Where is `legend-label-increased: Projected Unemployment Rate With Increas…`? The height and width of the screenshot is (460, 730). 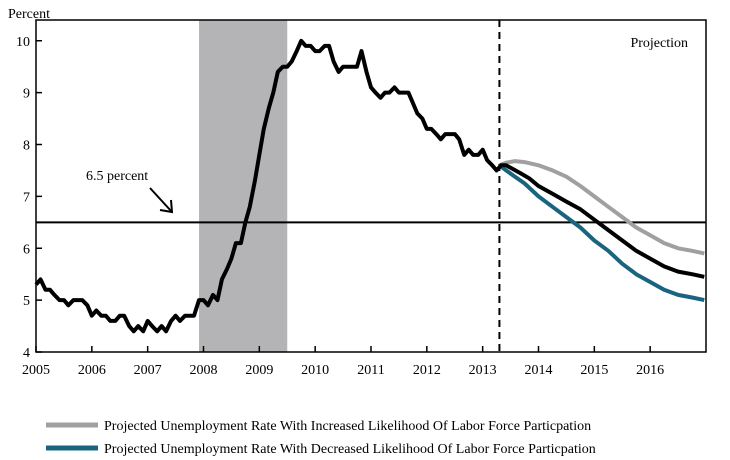
legend-label-increased: Projected Unemployment Rate With Increas… is located at coordinates (347, 426).